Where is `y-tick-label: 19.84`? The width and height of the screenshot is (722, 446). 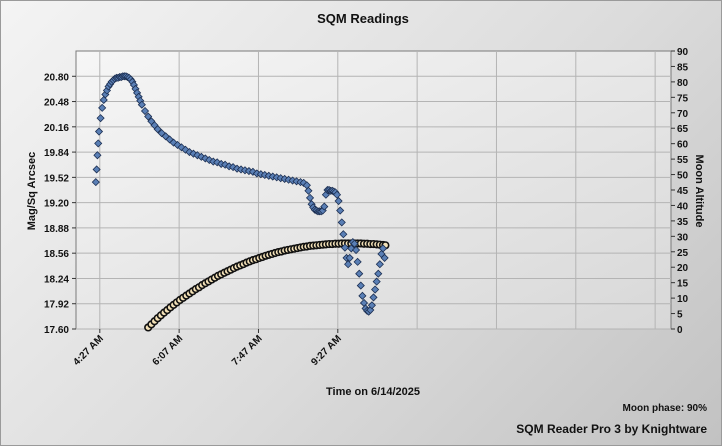 y-tick-label: 19.84 is located at coordinates (56, 153).